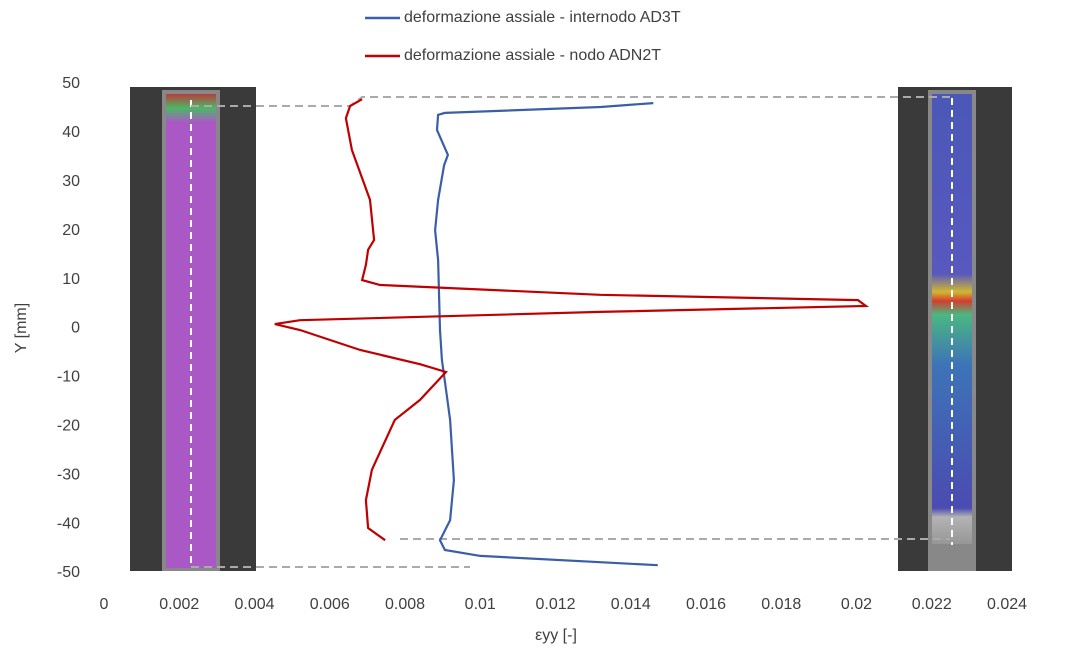 This screenshot has width=1067, height=664. I want to click on y-tick-label: 50, so click(71, 83).